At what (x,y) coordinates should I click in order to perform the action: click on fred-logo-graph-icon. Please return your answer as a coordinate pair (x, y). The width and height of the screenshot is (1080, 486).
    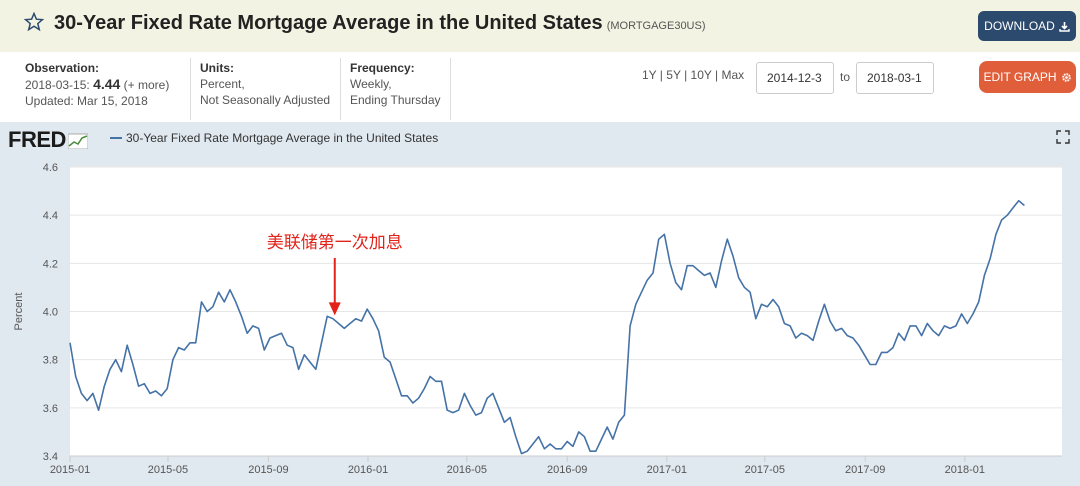
    Looking at the image, I should click on (78, 141).